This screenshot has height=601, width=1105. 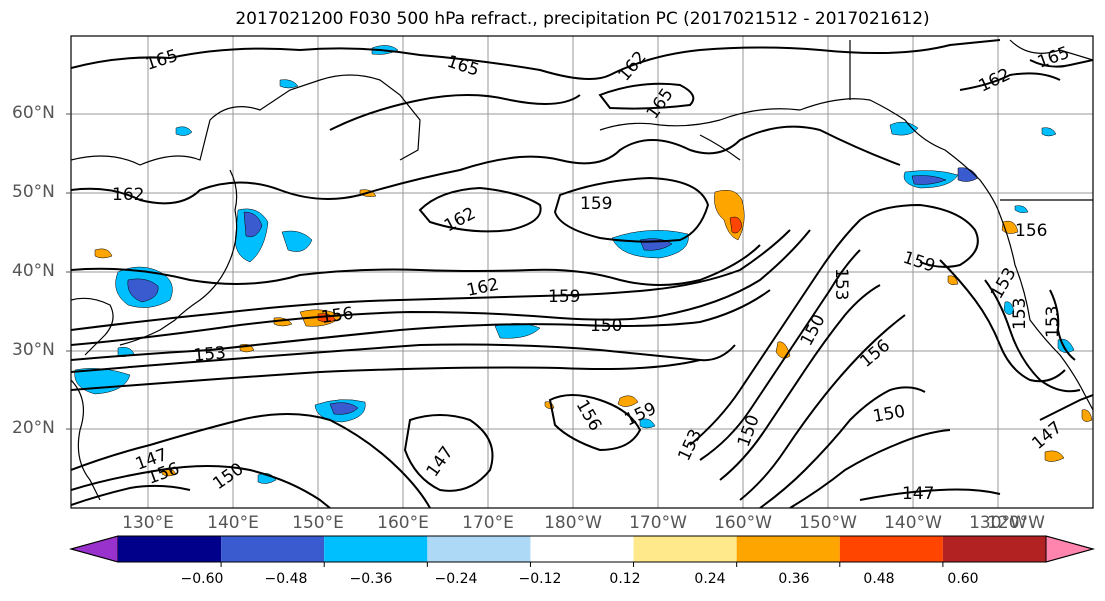 What do you see at coordinates (879, 579) in the screenshot?
I see `colorbar-tick-label: 0.48` at bounding box center [879, 579].